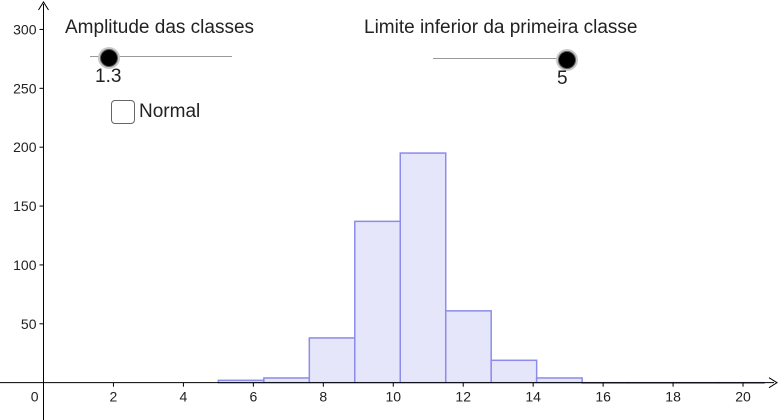 This screenshot has width=780, height=420. I want to click on x-tick-label: 18, so click(673, 397).